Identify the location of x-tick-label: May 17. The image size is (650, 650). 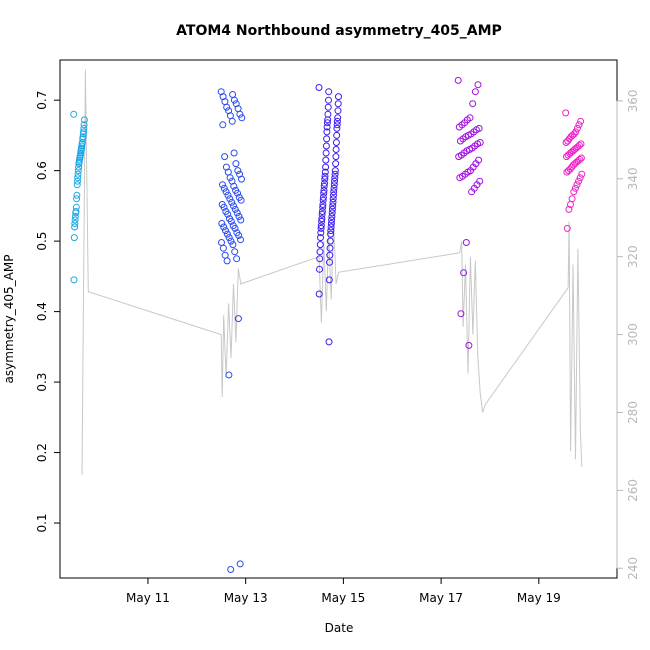
(441, 598).